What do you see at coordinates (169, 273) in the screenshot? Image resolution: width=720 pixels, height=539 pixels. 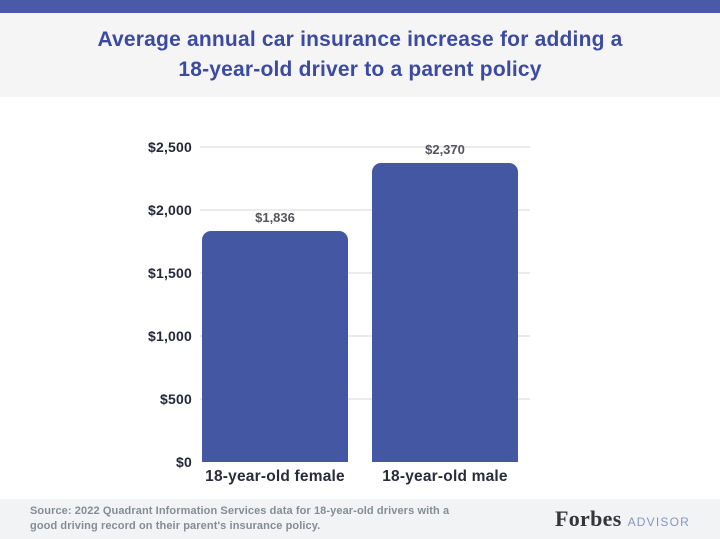 I see `y-tick-label: $1,500` at bounding box center [169, 273].